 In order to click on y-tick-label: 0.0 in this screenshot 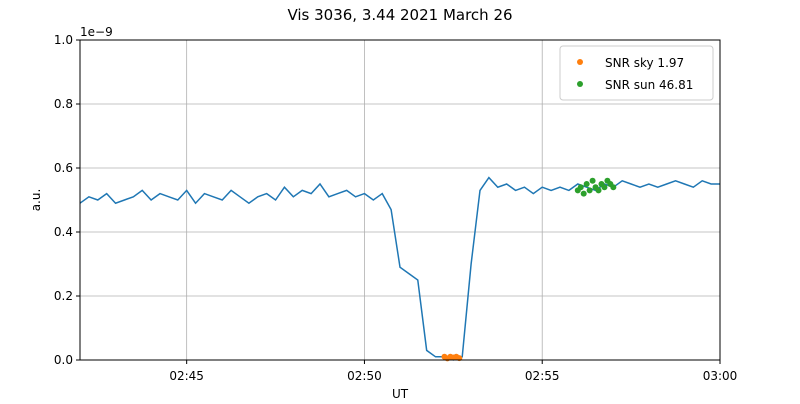, I will do `click(63, 360)`.